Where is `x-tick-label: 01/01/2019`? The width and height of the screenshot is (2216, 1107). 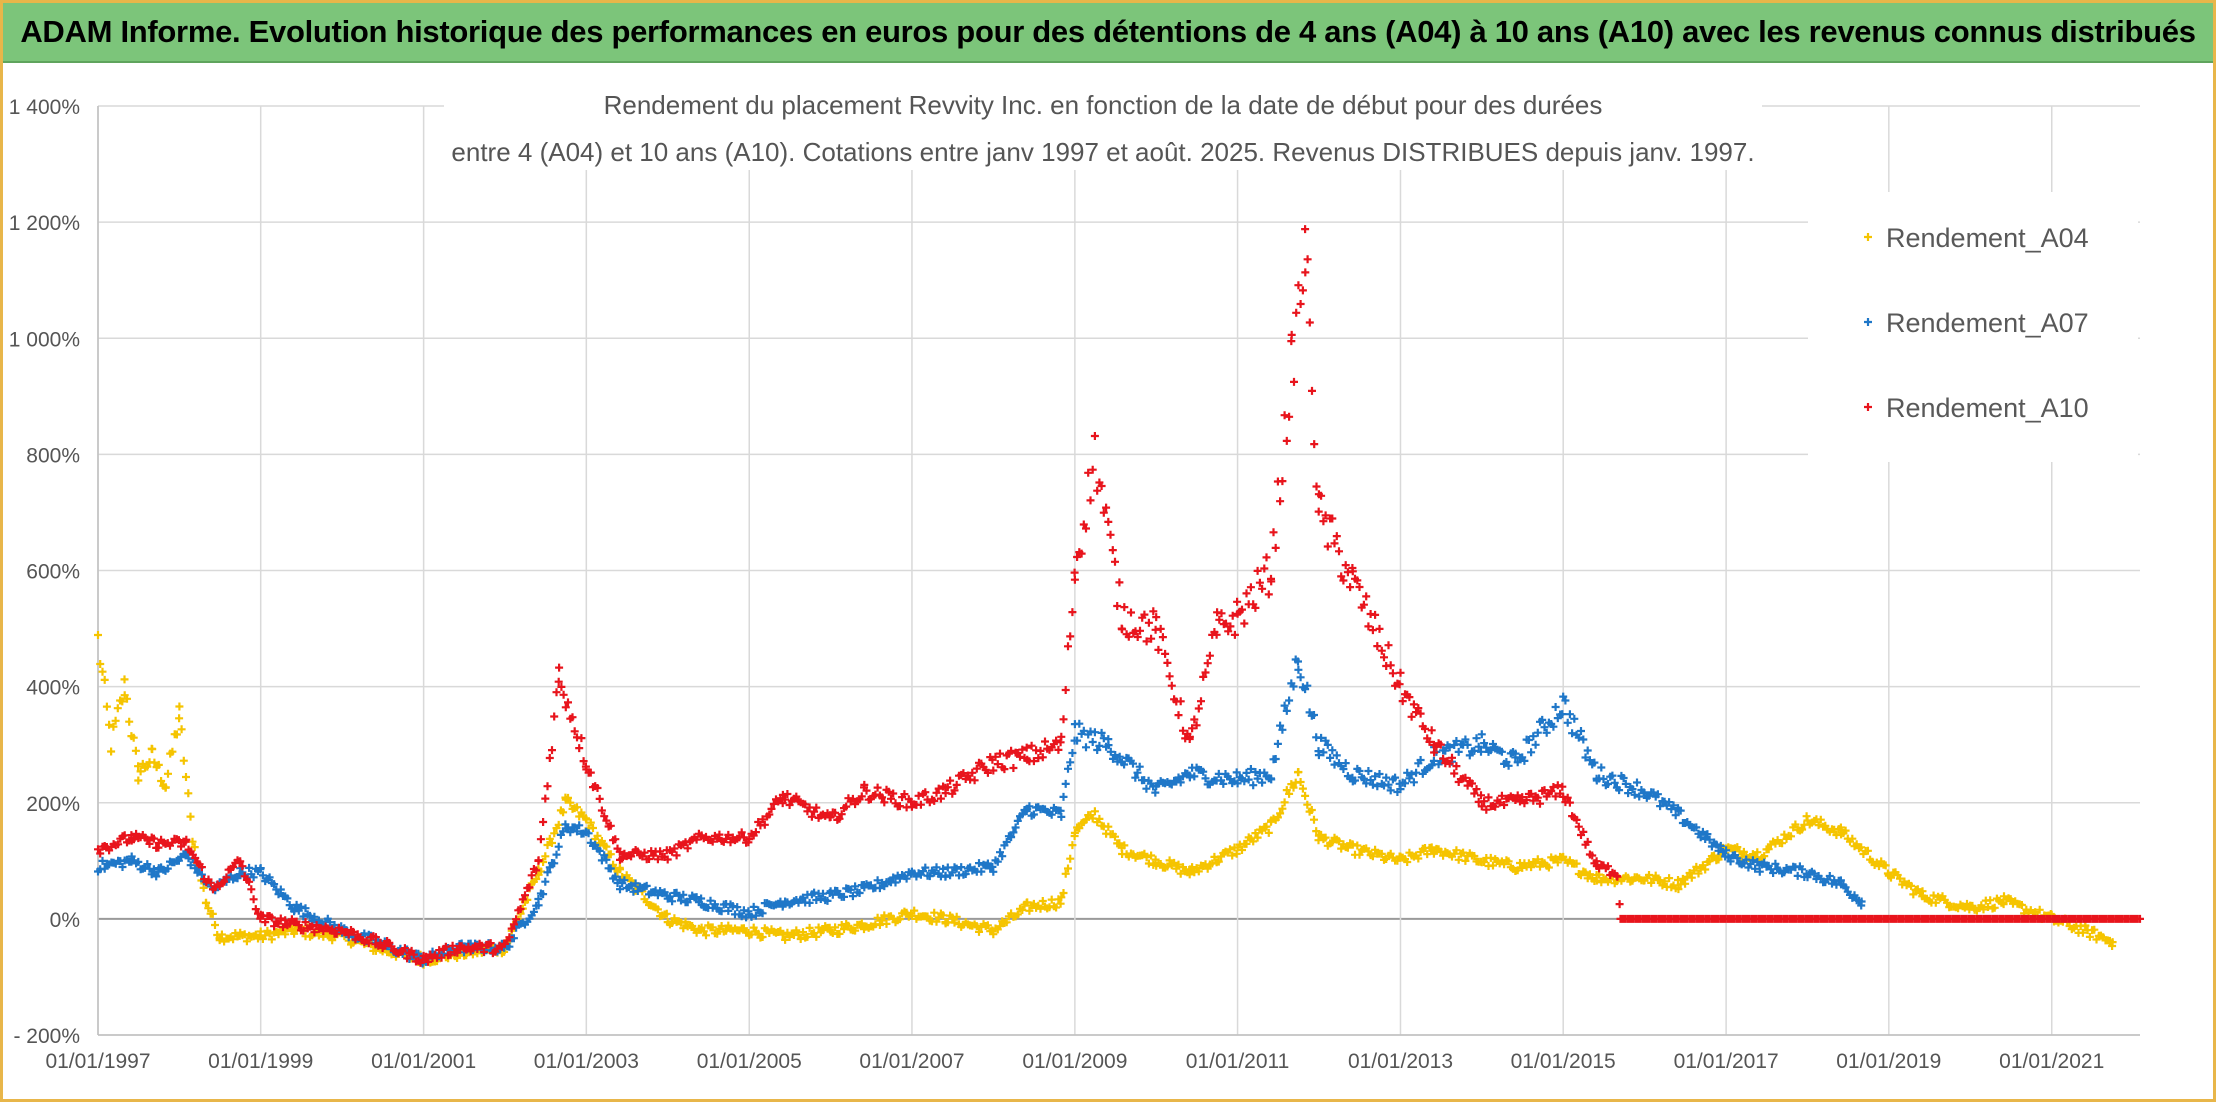 x-tick-label: 01/01/2019 is located at coordinates (1888, 1061).